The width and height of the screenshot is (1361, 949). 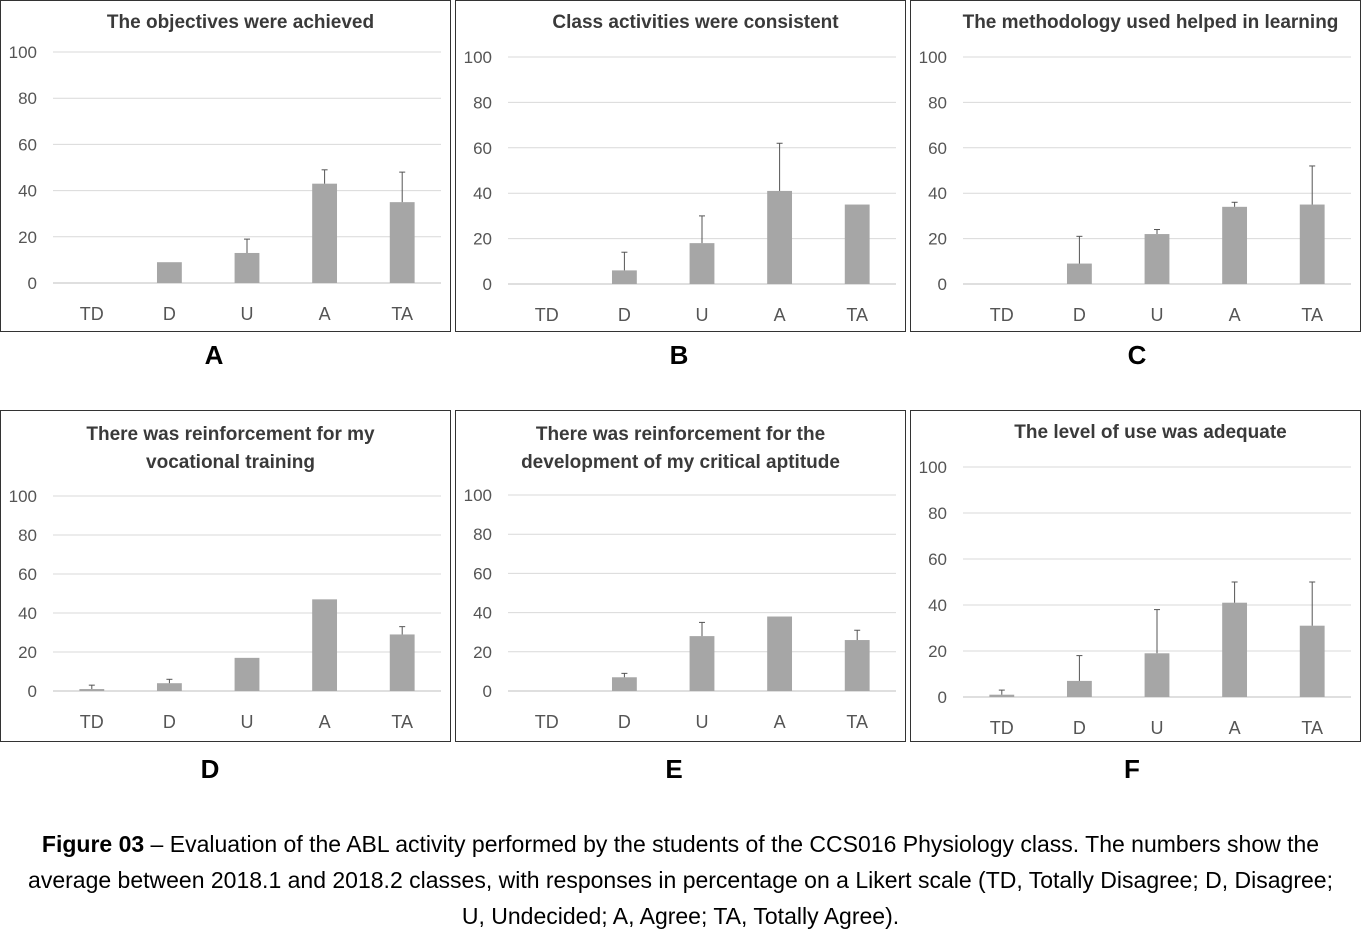 I want to click on caption-label: Figure 03, so click(x=93, y=844).